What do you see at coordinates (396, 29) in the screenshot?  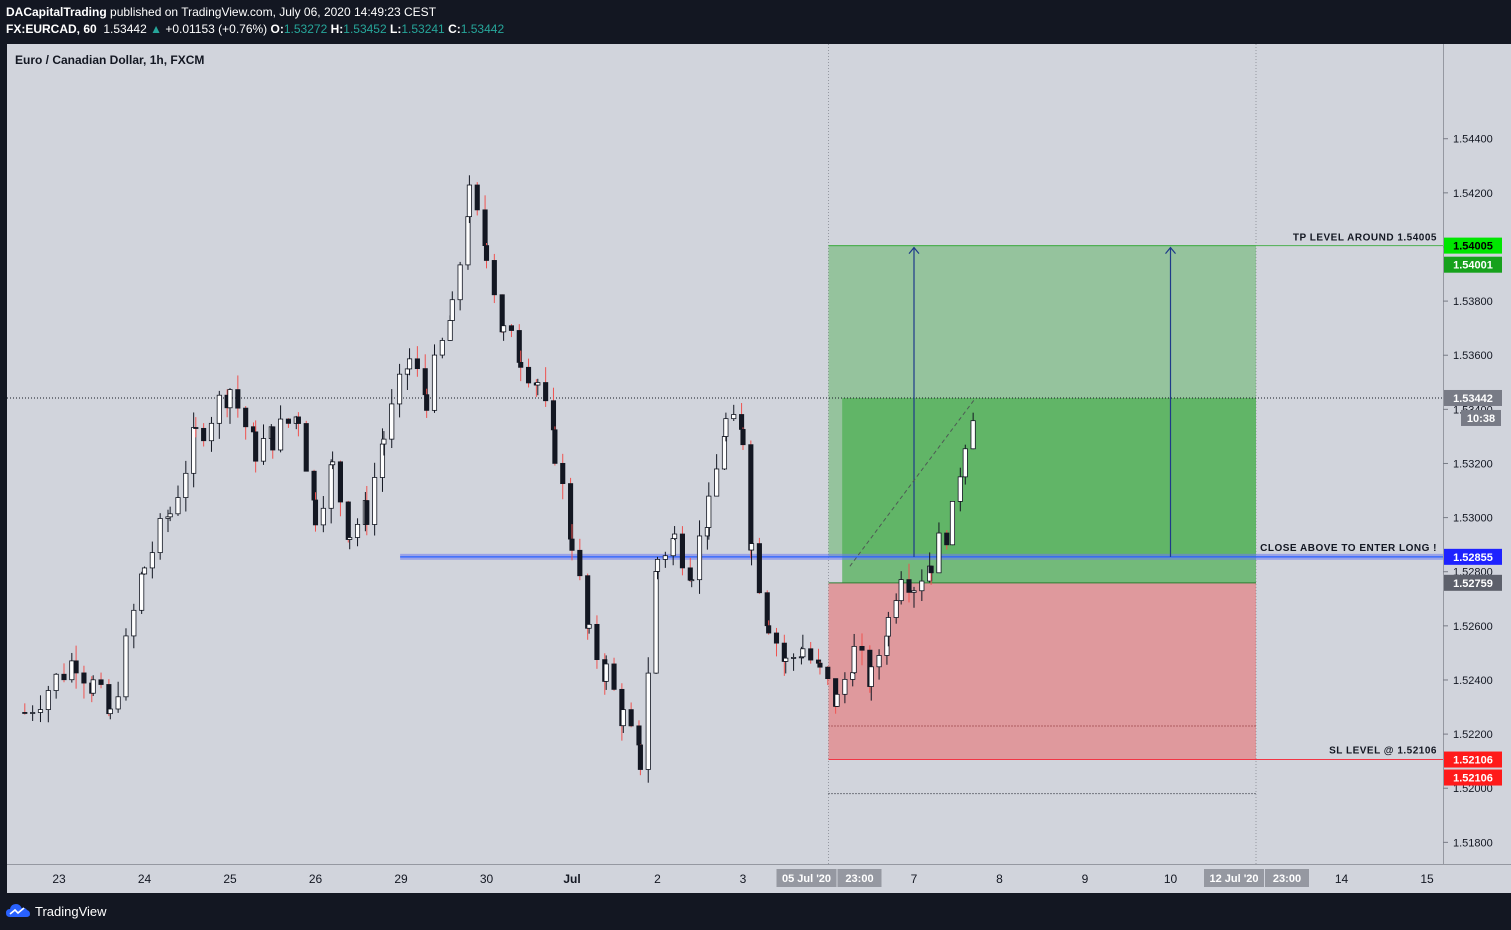 I see `low-label: L:` at bounding box center [396, 29].